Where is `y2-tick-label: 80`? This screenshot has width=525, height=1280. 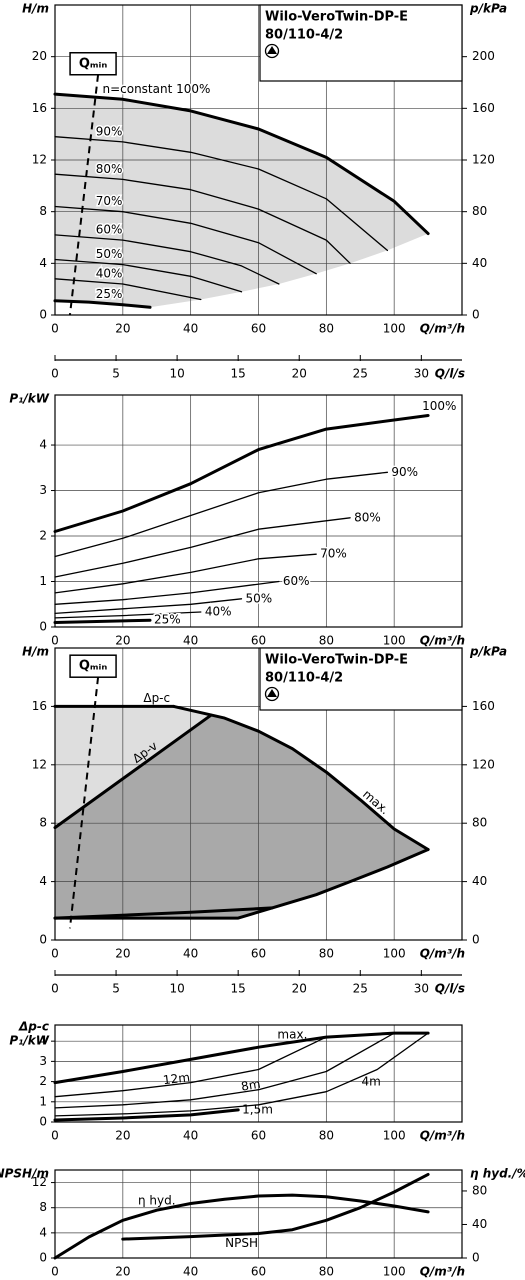 y2-tick-label: 80 is located at coordinates (479, 1190).